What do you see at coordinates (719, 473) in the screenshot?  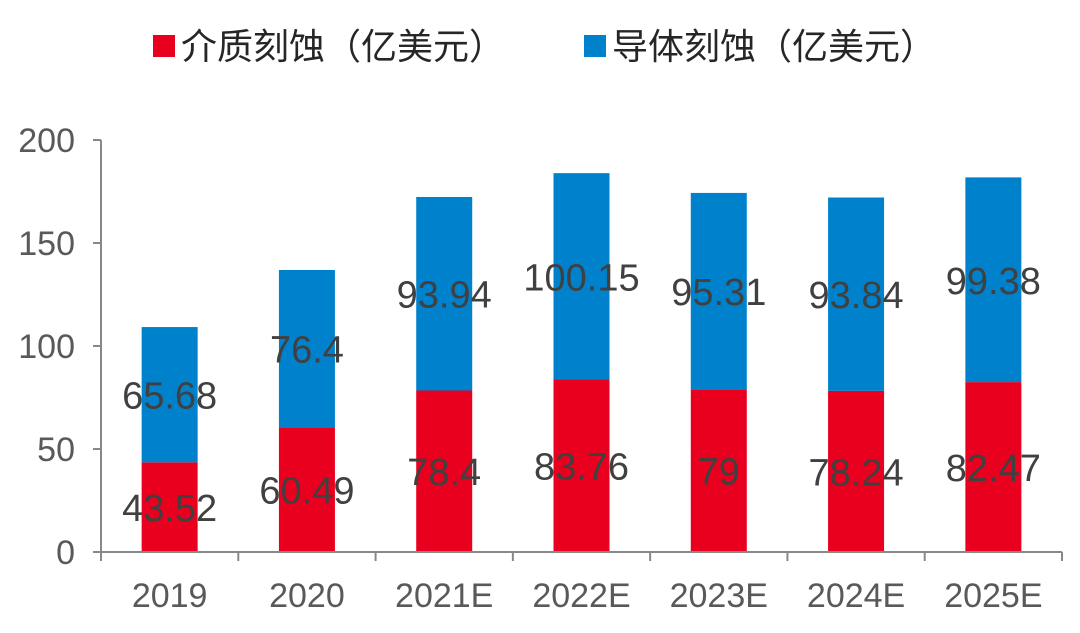 I see `data-label-dielectric: 79` at bounding box center [719, 473].